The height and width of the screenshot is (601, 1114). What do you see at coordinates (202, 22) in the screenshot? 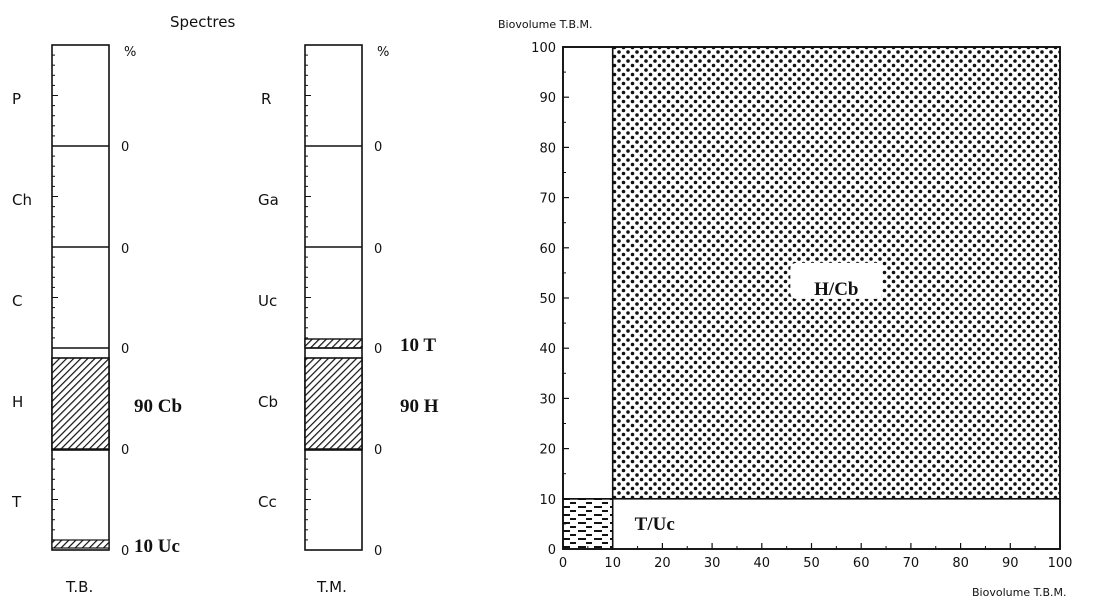
I see `spectres-title: Spectres` at bounding box center [202, 22].